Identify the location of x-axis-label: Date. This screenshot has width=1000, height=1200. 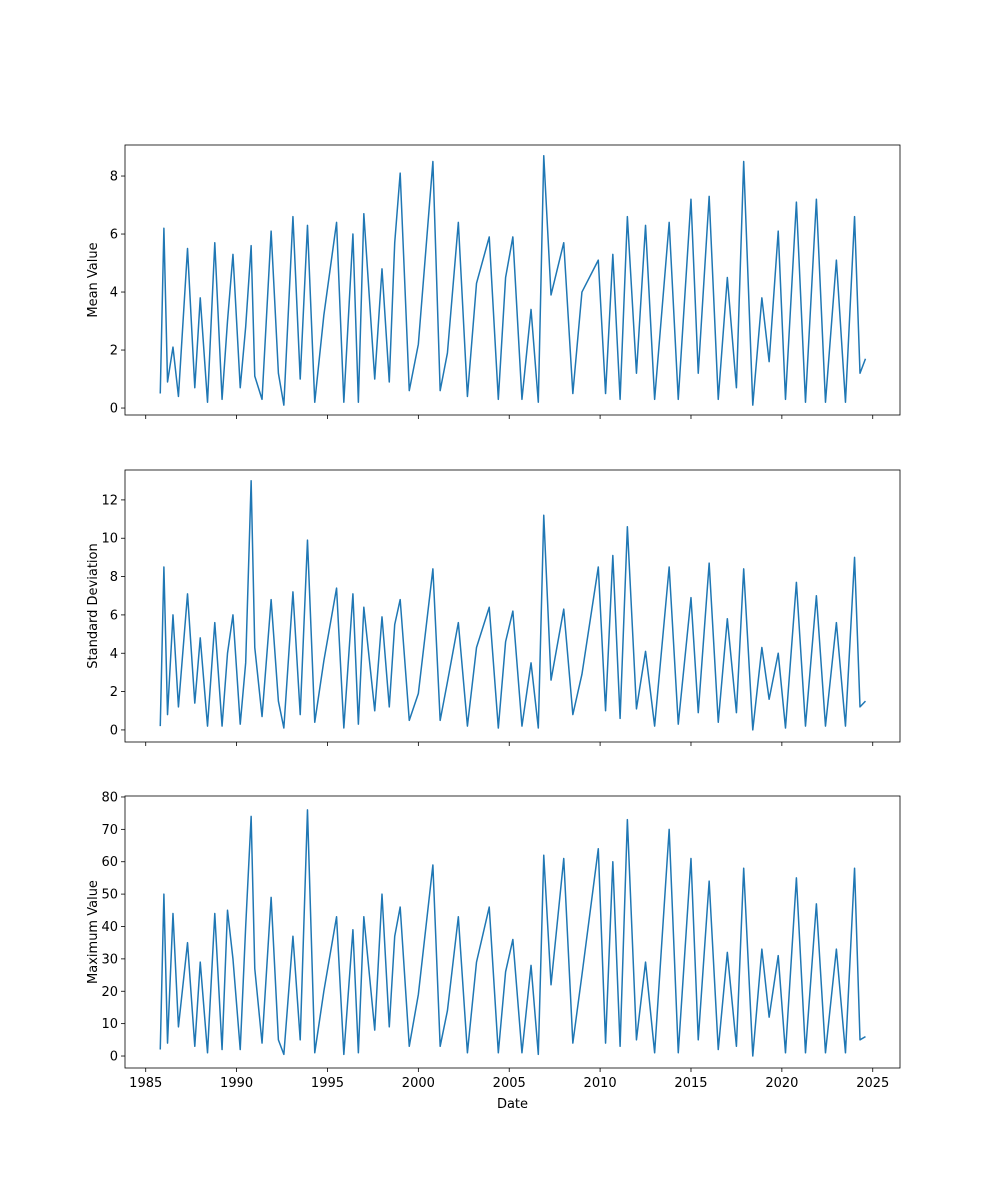
(512, 1104).